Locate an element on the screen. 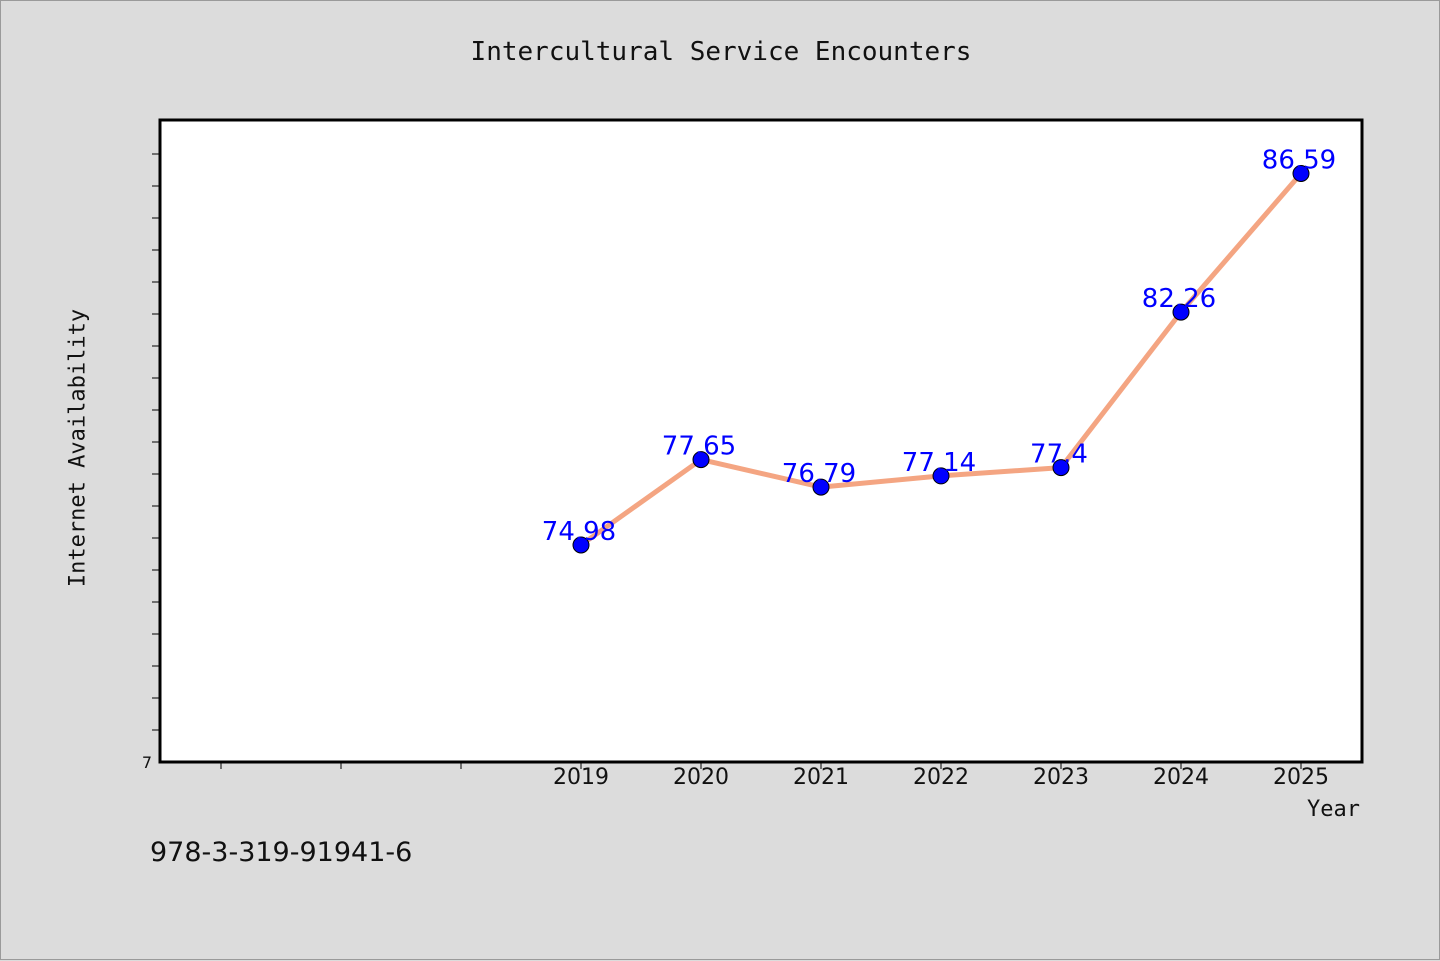  data-label: 74.98 is located at coordinates (579, 532).